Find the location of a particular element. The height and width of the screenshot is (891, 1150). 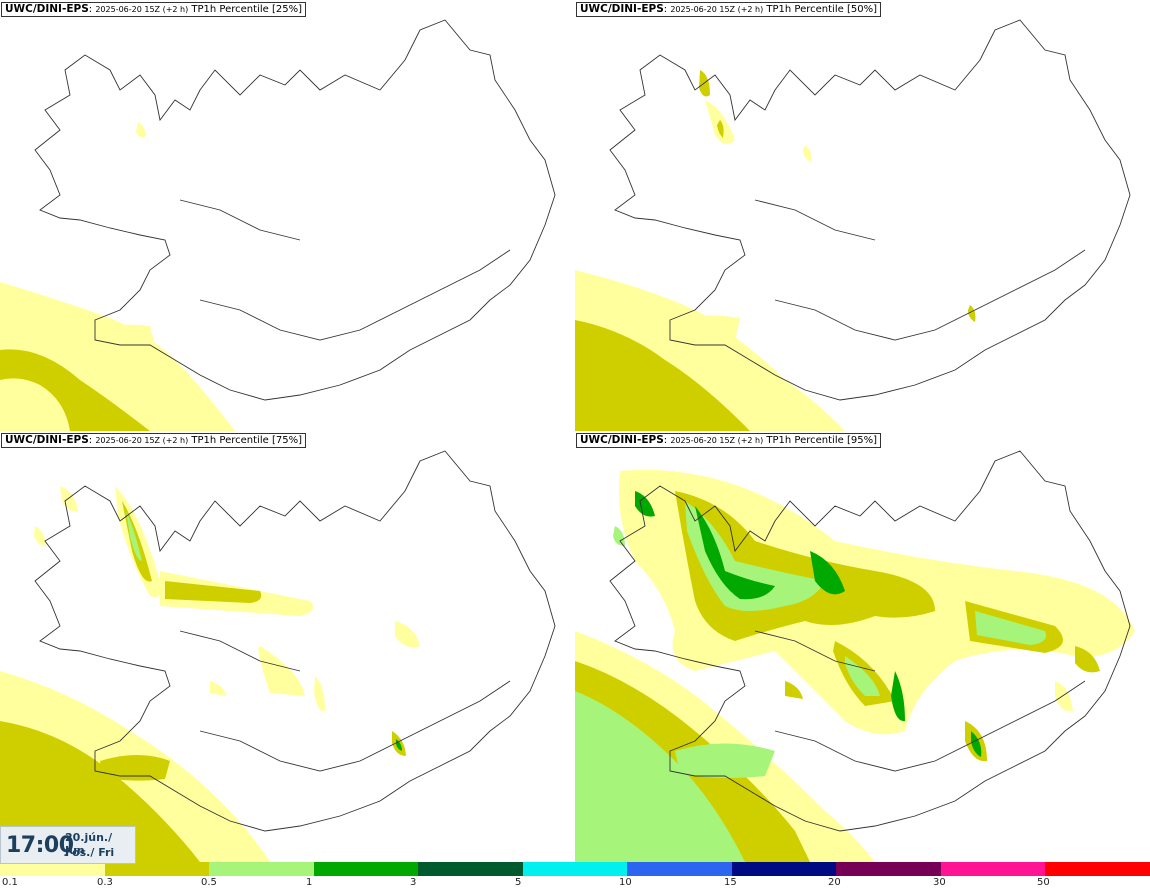

valid-weekday: Fös./ Fri is located at coordinates (90, 852).